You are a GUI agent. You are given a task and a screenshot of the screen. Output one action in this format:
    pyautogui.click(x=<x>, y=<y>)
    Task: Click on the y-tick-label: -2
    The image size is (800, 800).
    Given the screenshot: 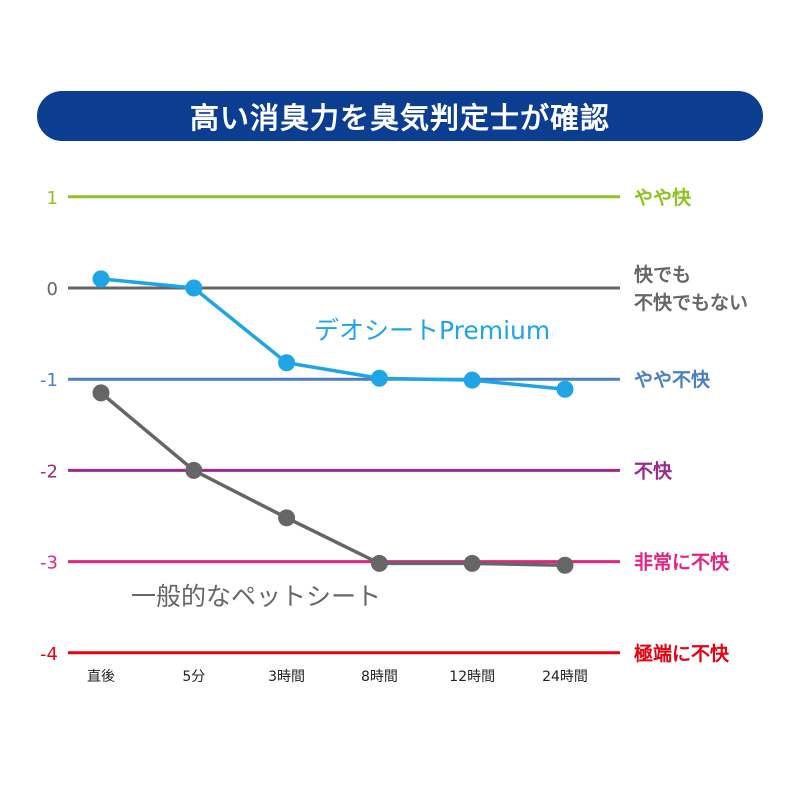 What is the action you would take?
    pyautogui.click(x=49, y=471)
    